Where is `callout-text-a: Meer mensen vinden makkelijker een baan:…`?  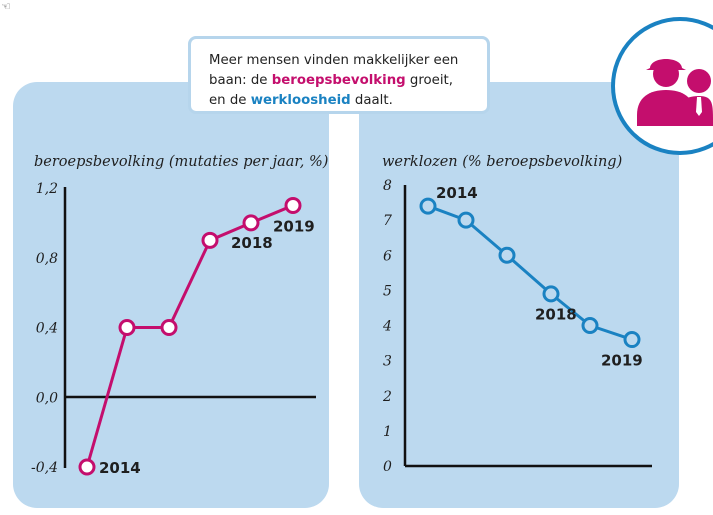
callout-text-a: Meer mensen vinden makkelijker een baan:… is located at coordinates (334, 70).